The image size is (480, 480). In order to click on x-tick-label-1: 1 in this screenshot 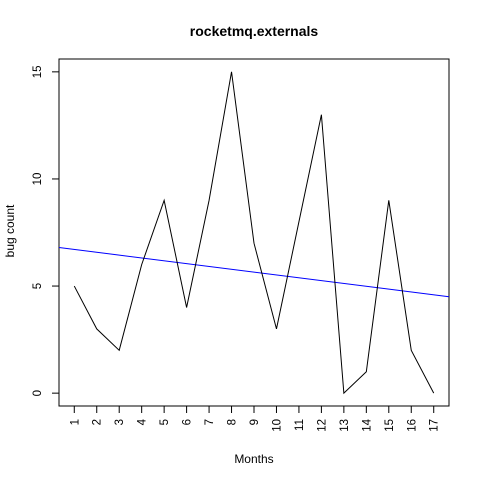, I will do `click(75, 422)`.